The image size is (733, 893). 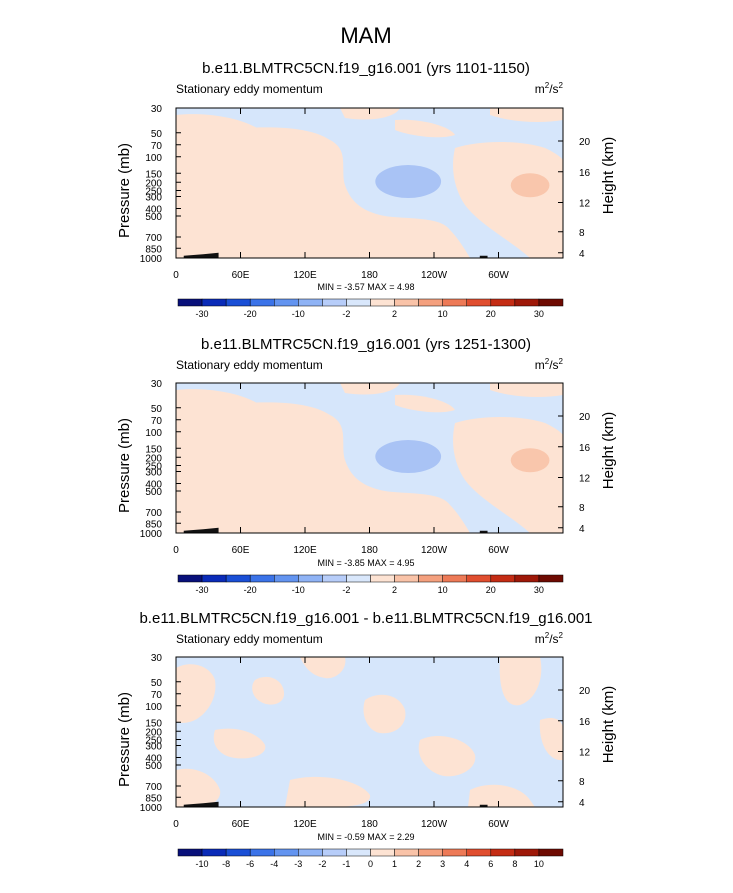 What do you see at coordinates (466, 864) in the screenshot?
I see `colorbar-label: 4` at bounding box center [466, 864].